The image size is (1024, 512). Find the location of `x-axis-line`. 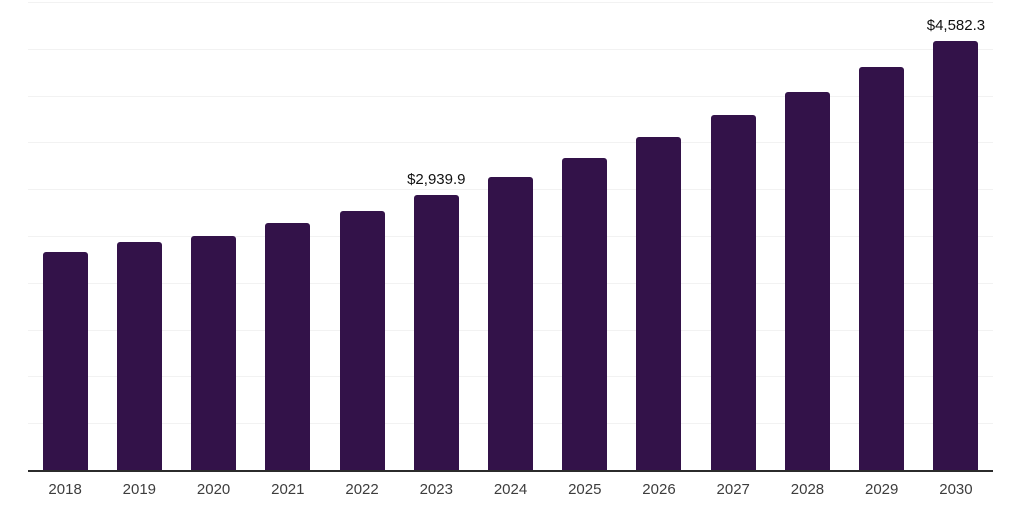

x-axis-line is located at coordinates (510, 471).